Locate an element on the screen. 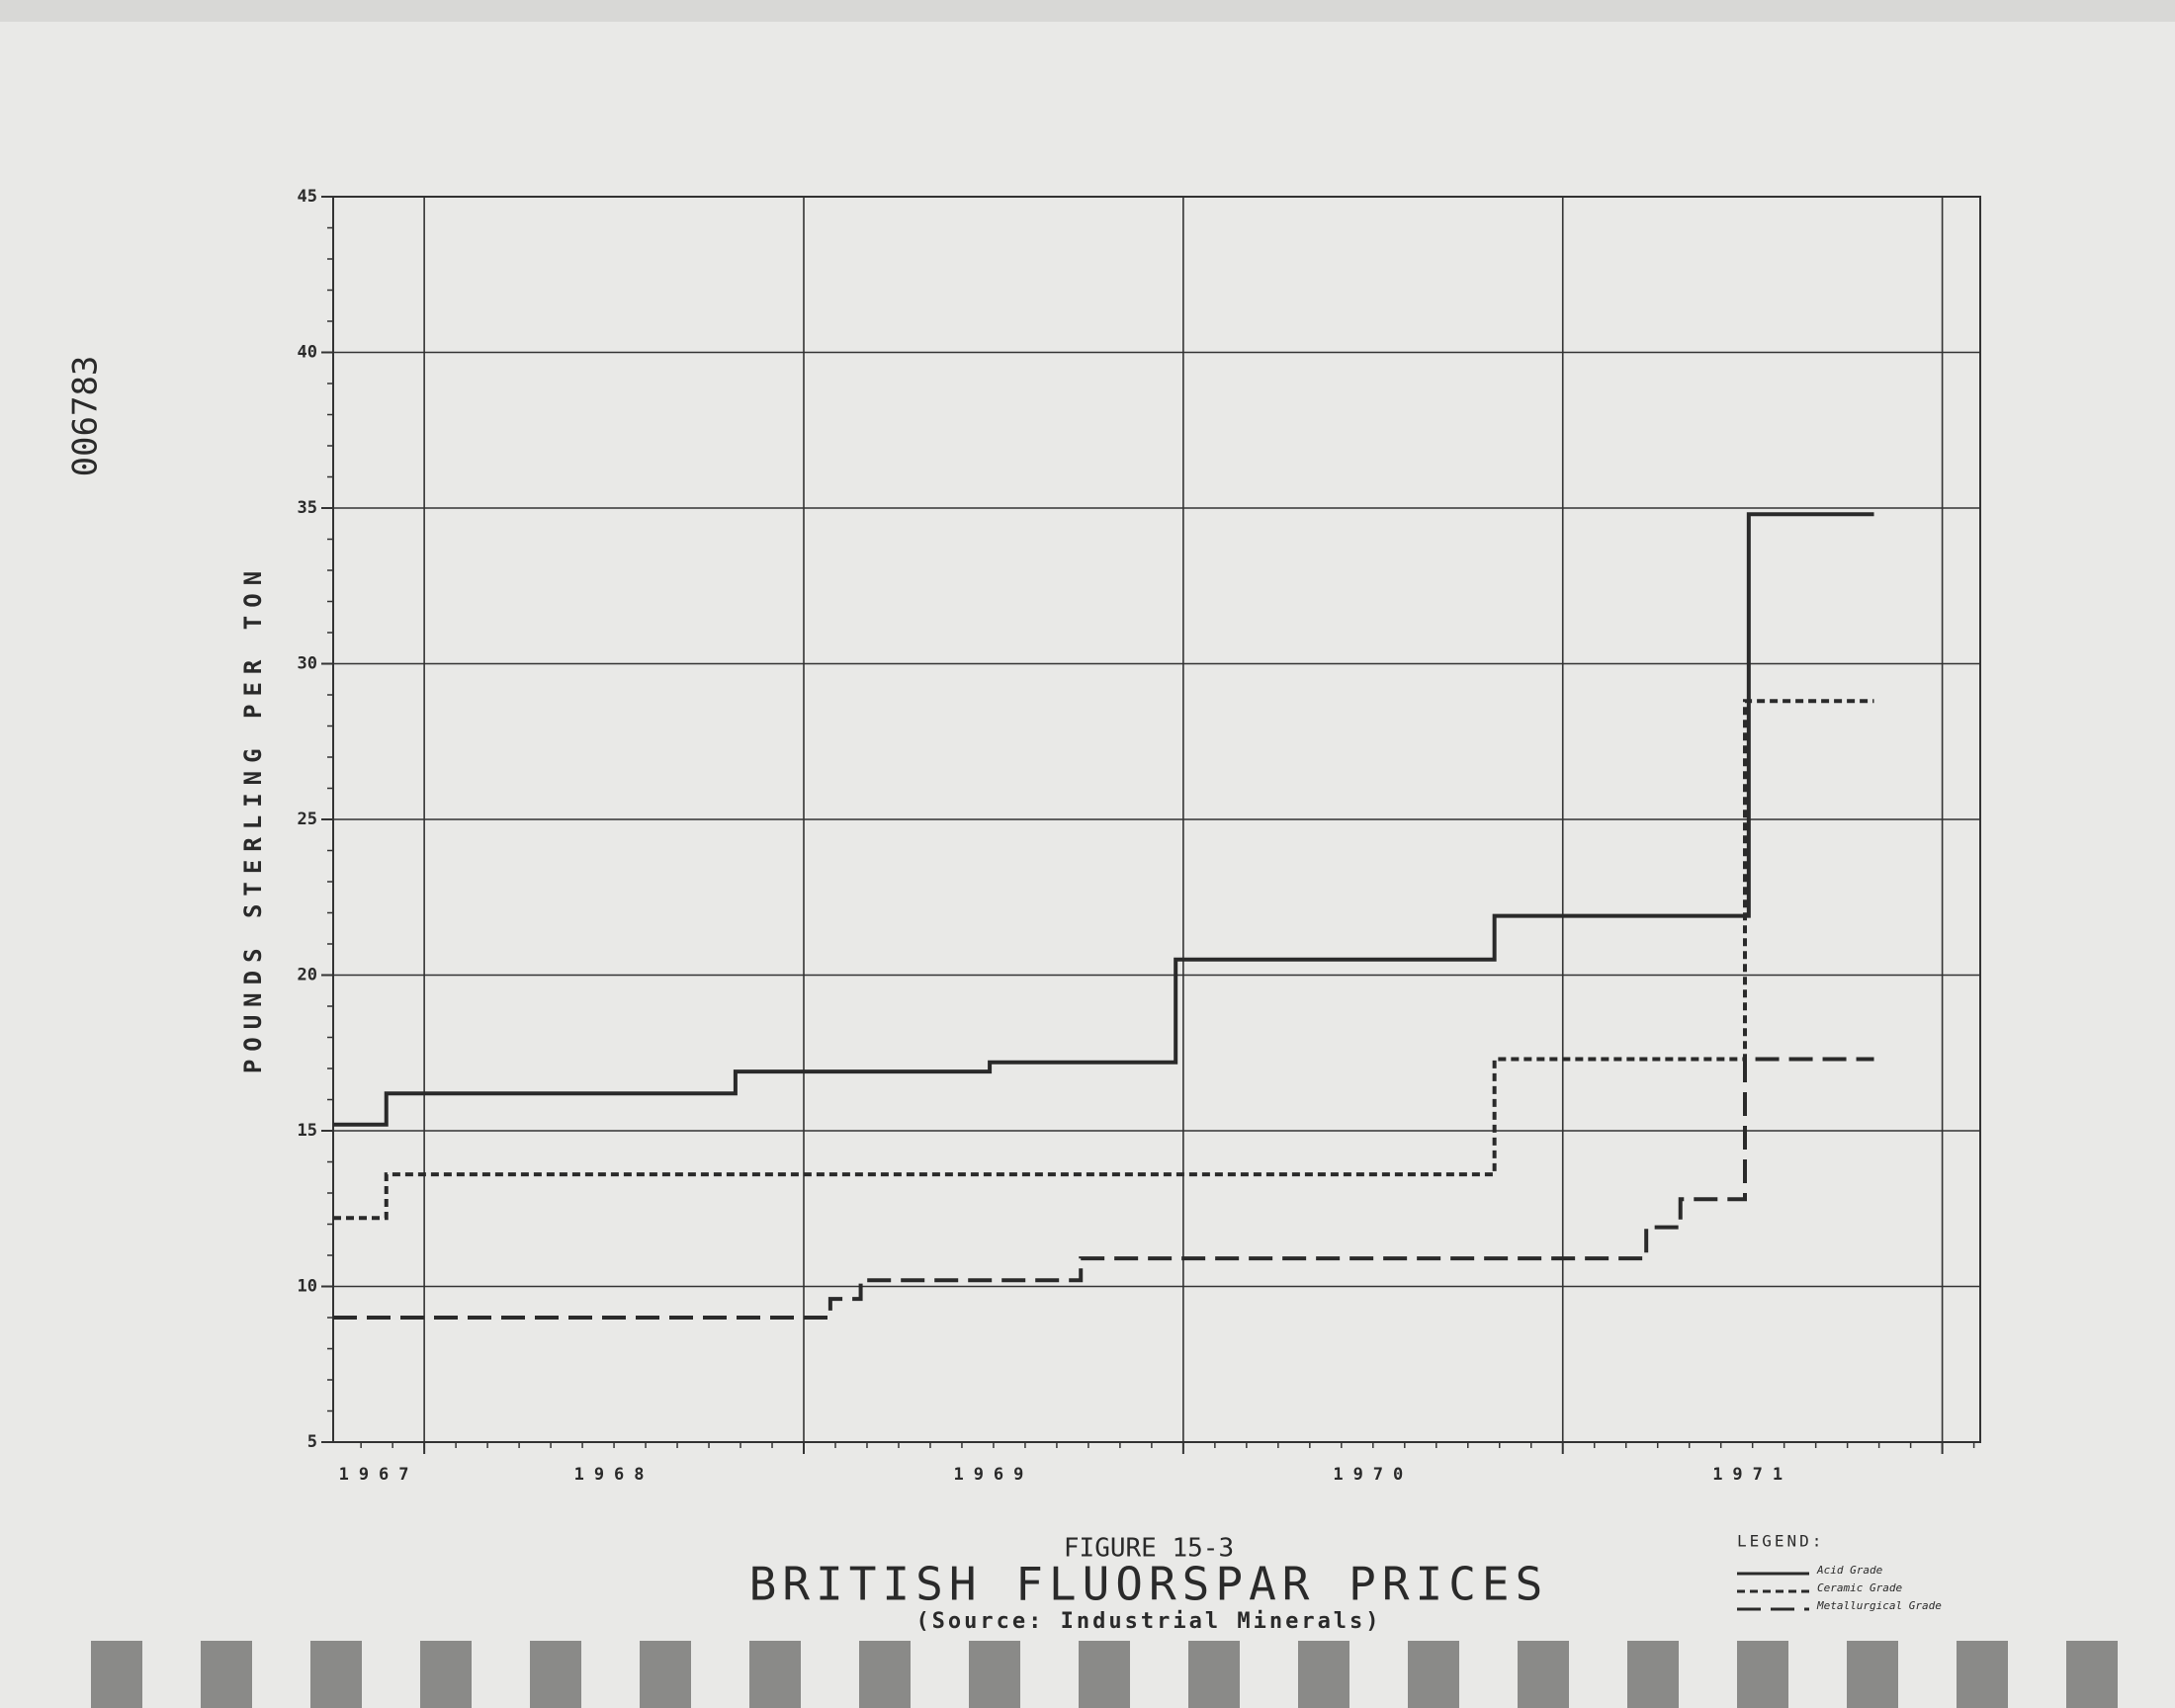 The image size is (2175, 1708). legend-label: Metallurgical Grade is located at coordinates (1879, 1605).